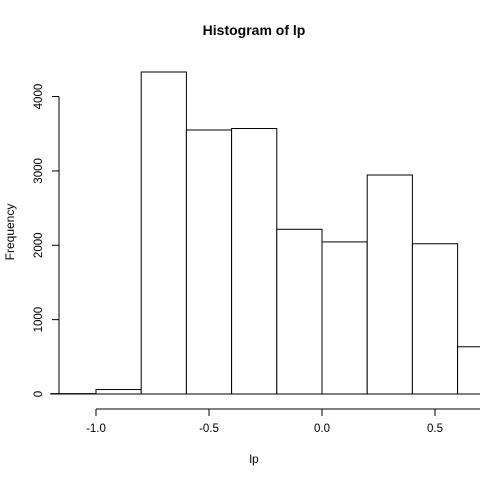  Describe the element at coordinates (322, 429) in the screenshot. I see `x-tick-label: 0.0` at that location.